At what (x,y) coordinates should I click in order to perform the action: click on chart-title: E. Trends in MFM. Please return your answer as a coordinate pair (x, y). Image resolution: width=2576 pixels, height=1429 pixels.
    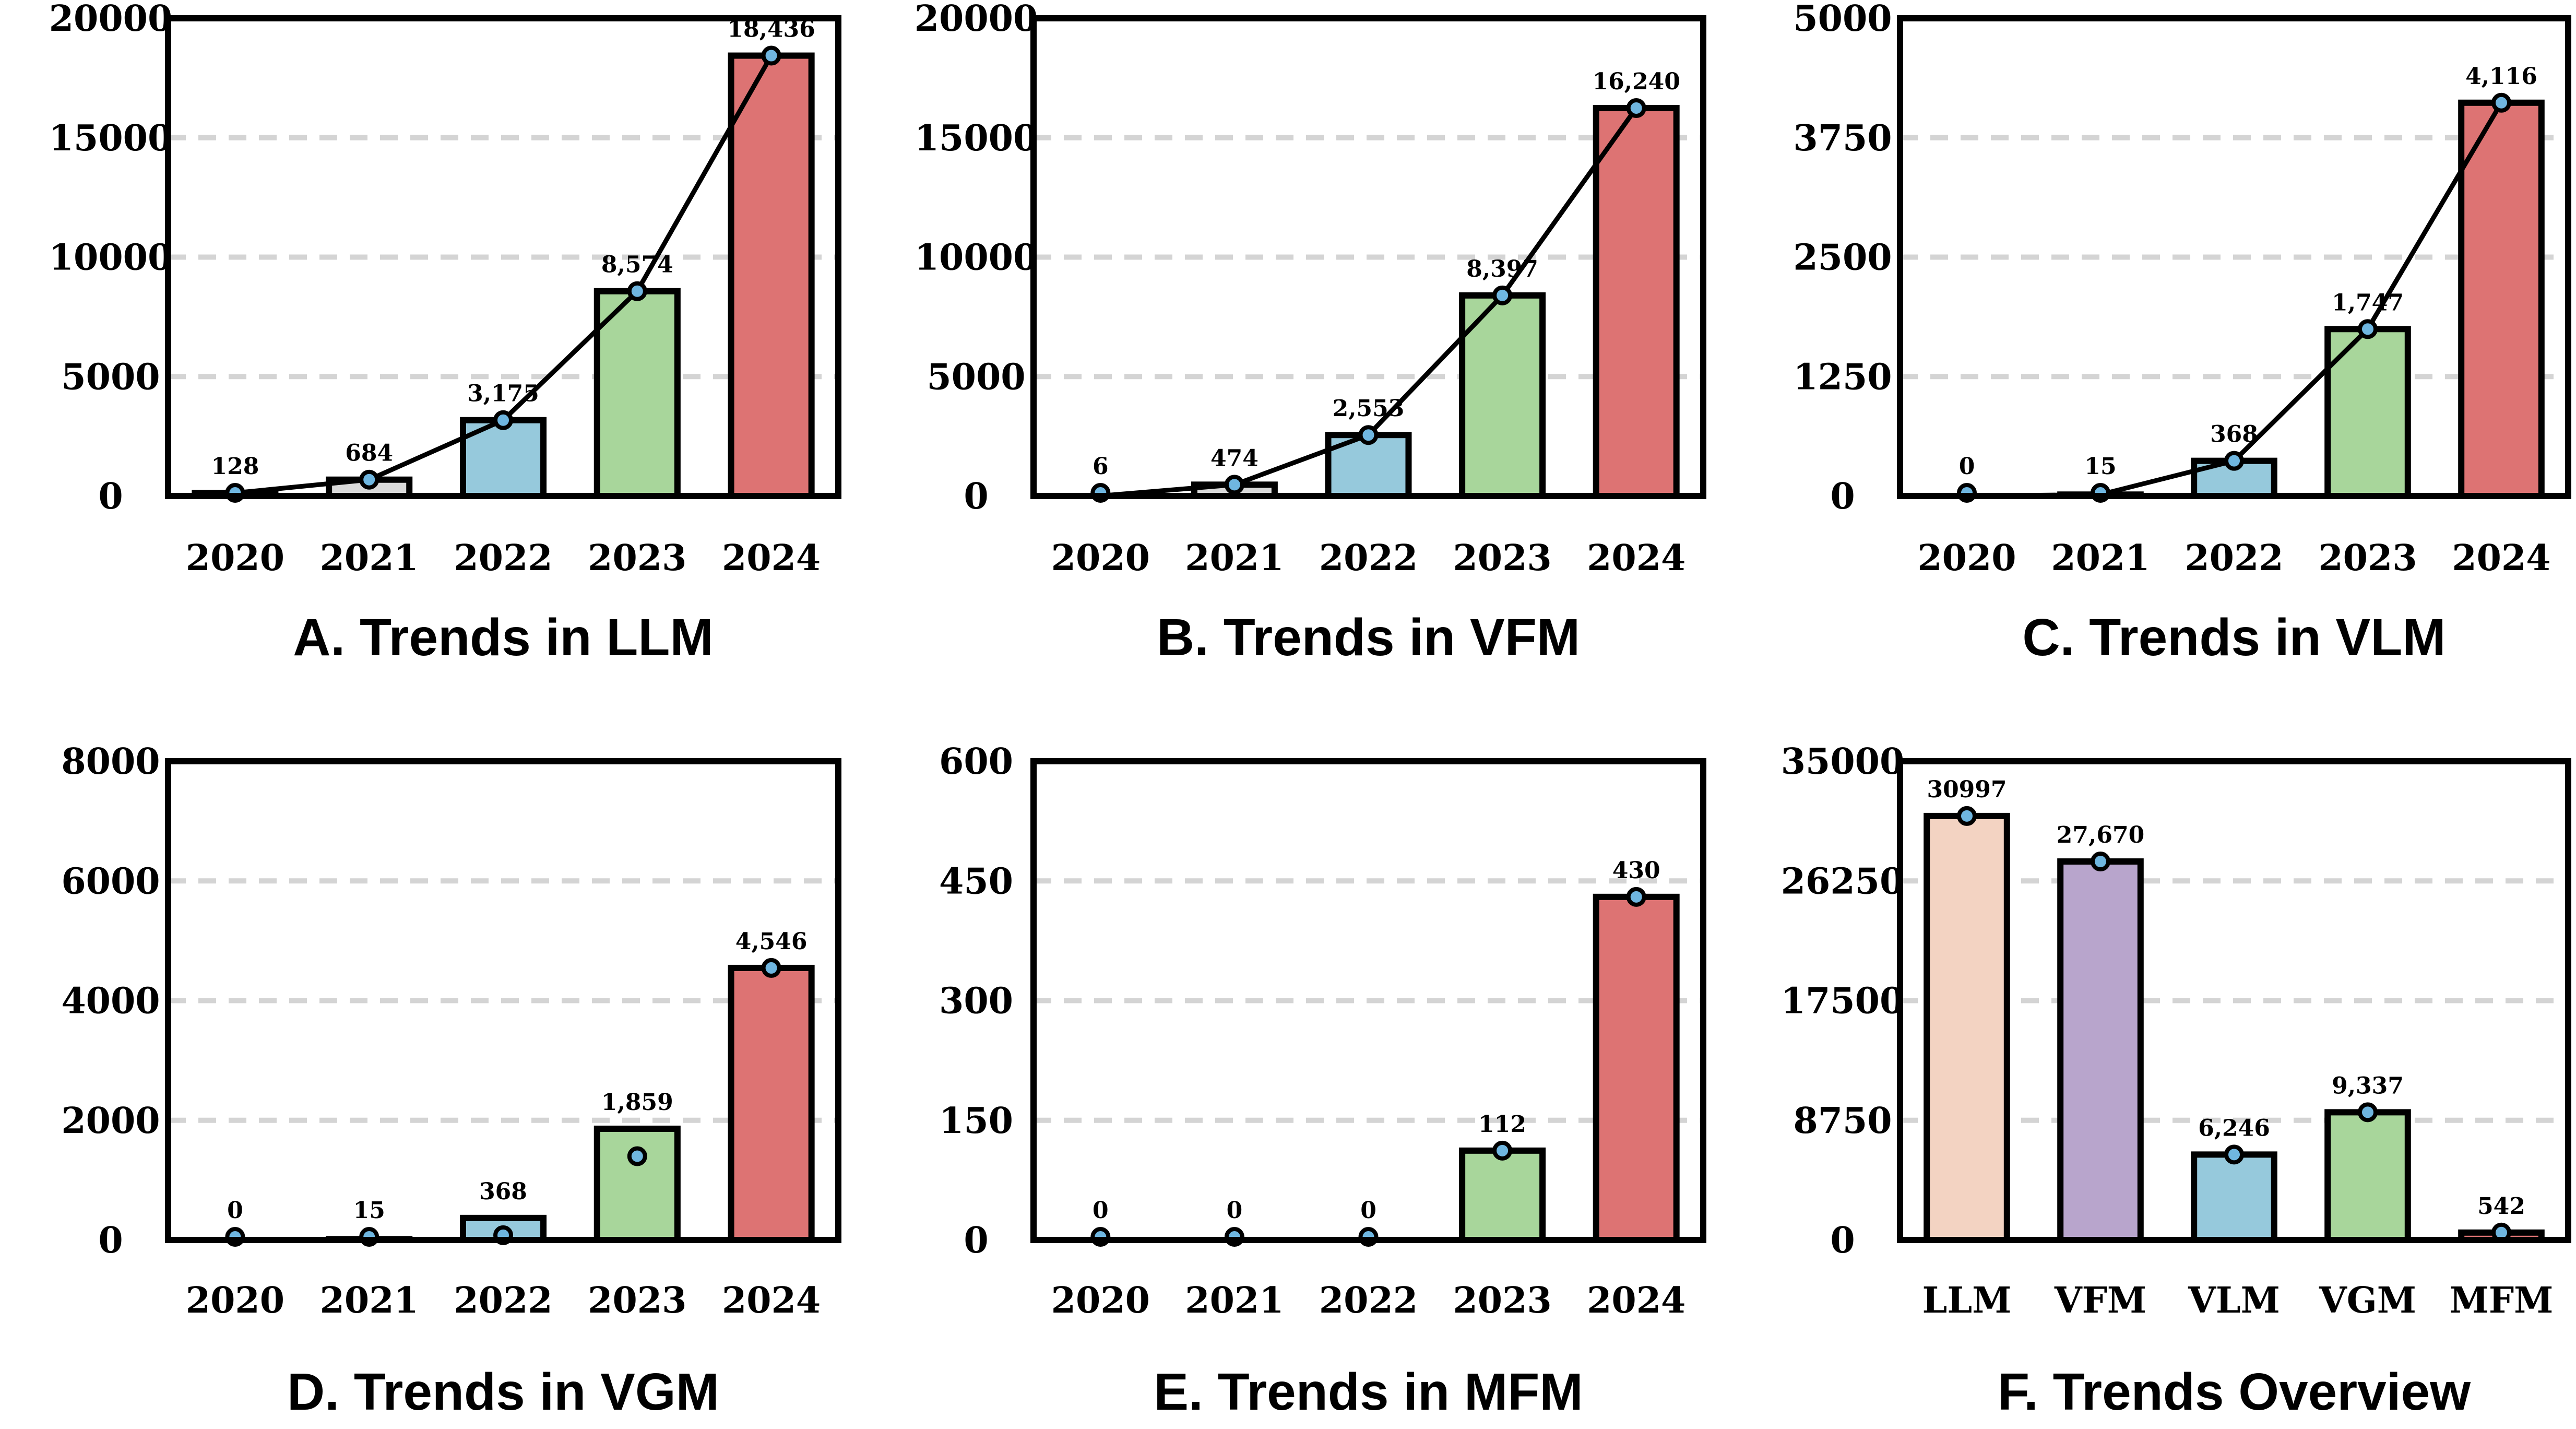
    Looking at the image, I should click on (1368, 1392).